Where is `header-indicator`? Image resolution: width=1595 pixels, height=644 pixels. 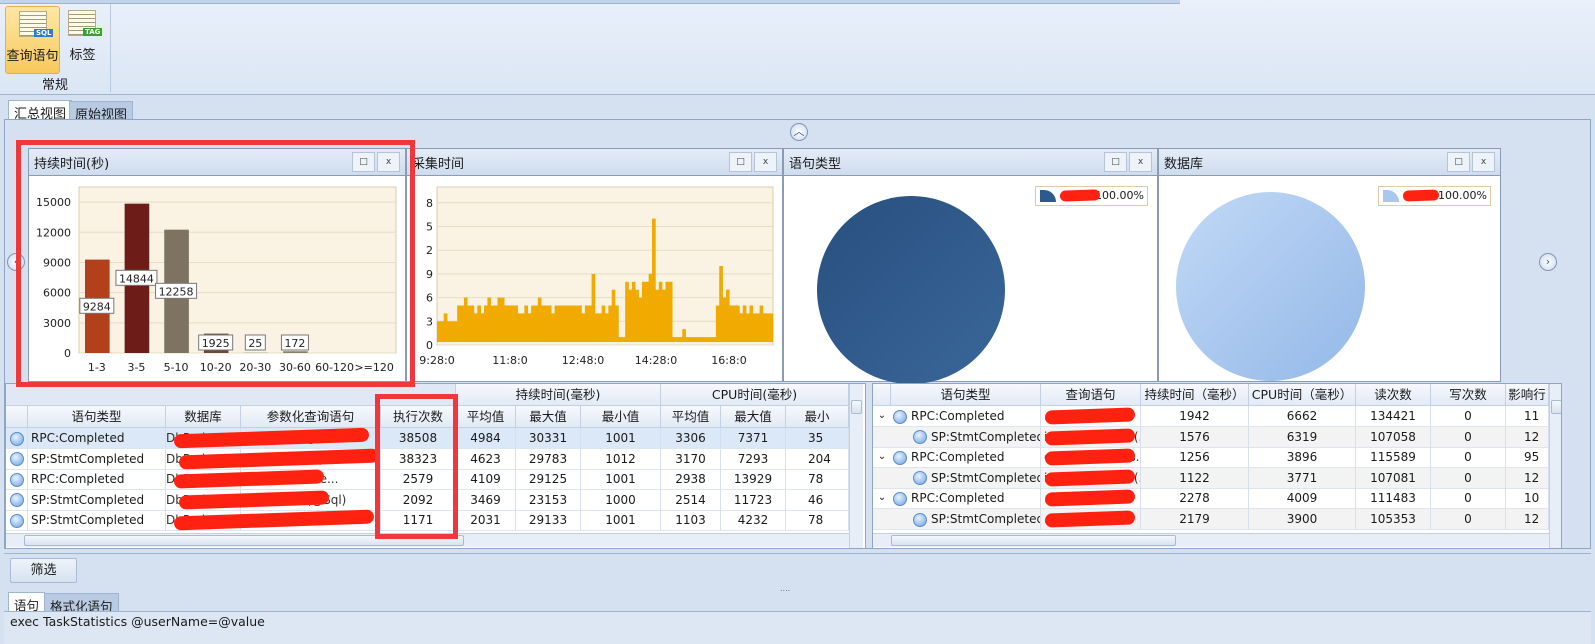
header-indicator is located at coordinates (882, 395).